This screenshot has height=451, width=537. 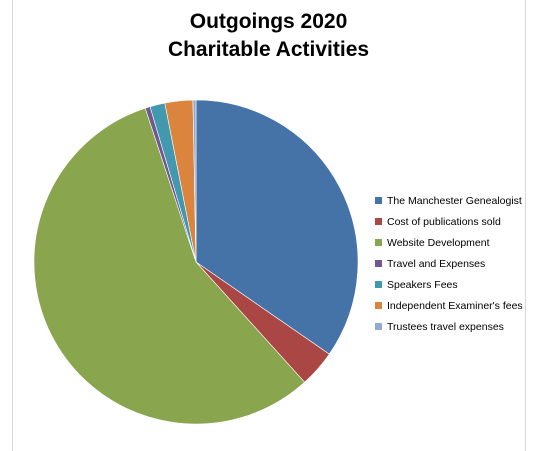 What do you see at coordinates (455, 306) in the screenshot?
I see `legend-label: Independent Examiner's fees` at bounding box center [455, 306].